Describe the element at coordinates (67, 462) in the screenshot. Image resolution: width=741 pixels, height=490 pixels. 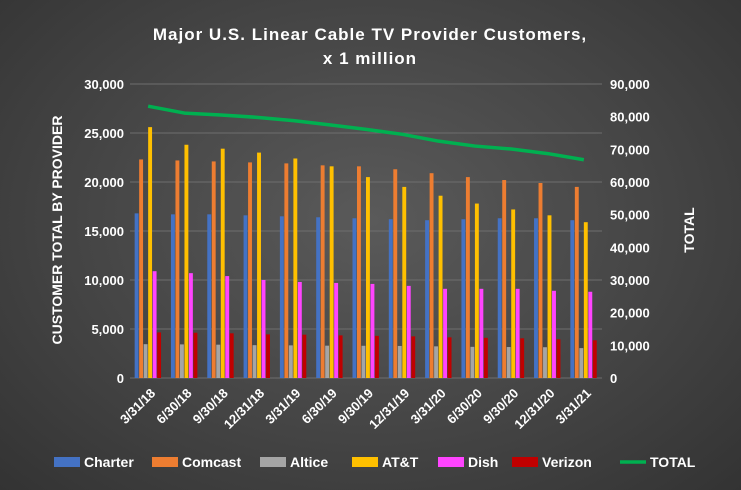
I see `legend-swatch-charter` at that location.